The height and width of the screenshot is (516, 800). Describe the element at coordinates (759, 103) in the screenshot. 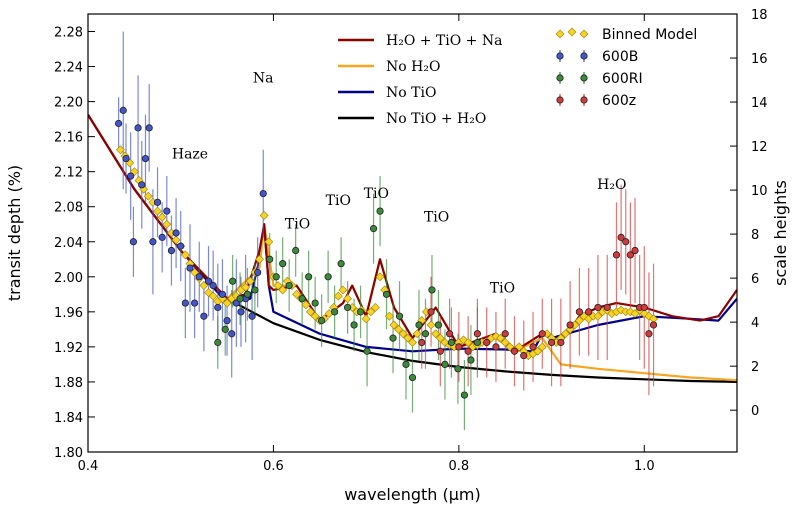

I see `y2-tick-label-7: 14` at that location.